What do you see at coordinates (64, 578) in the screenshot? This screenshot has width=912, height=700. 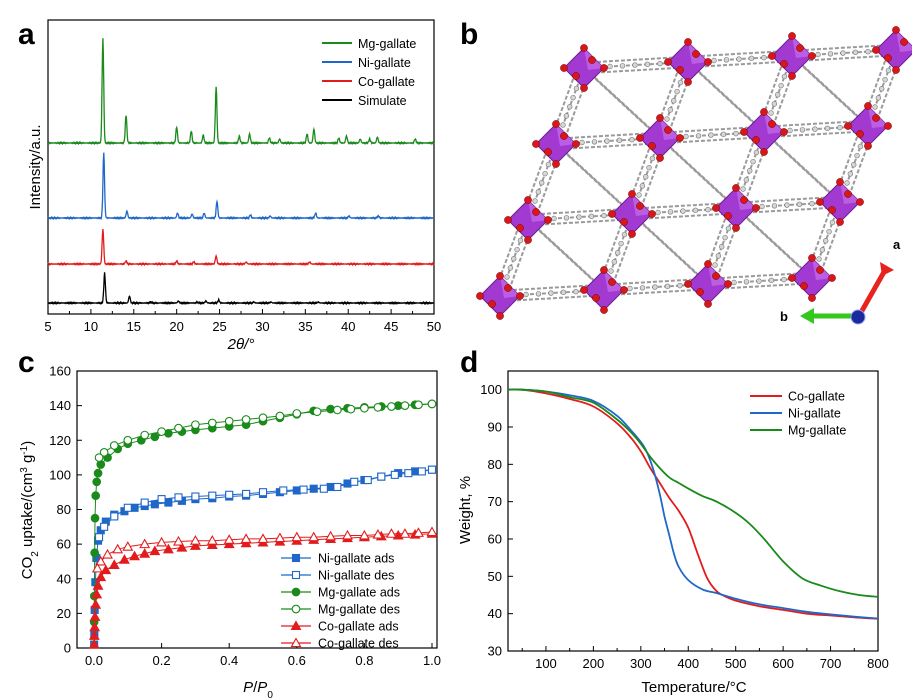 I see `isotherm-y-tick-label: 40` at bounding box center [64, 578].